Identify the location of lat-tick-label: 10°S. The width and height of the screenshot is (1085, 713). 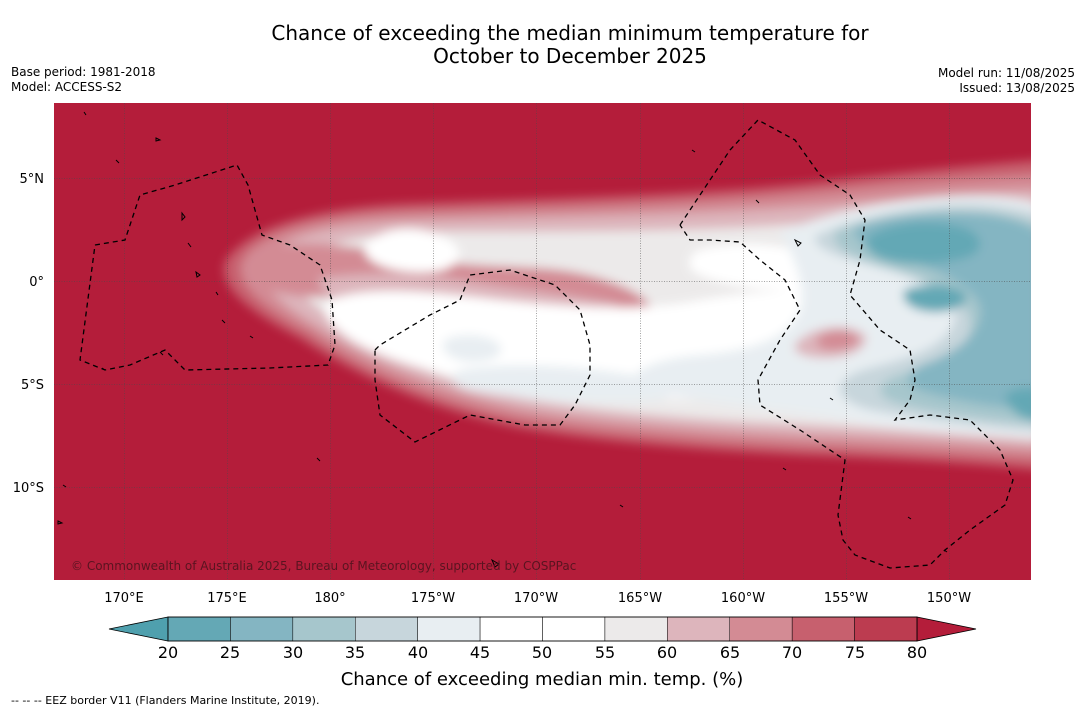
(28, 488).